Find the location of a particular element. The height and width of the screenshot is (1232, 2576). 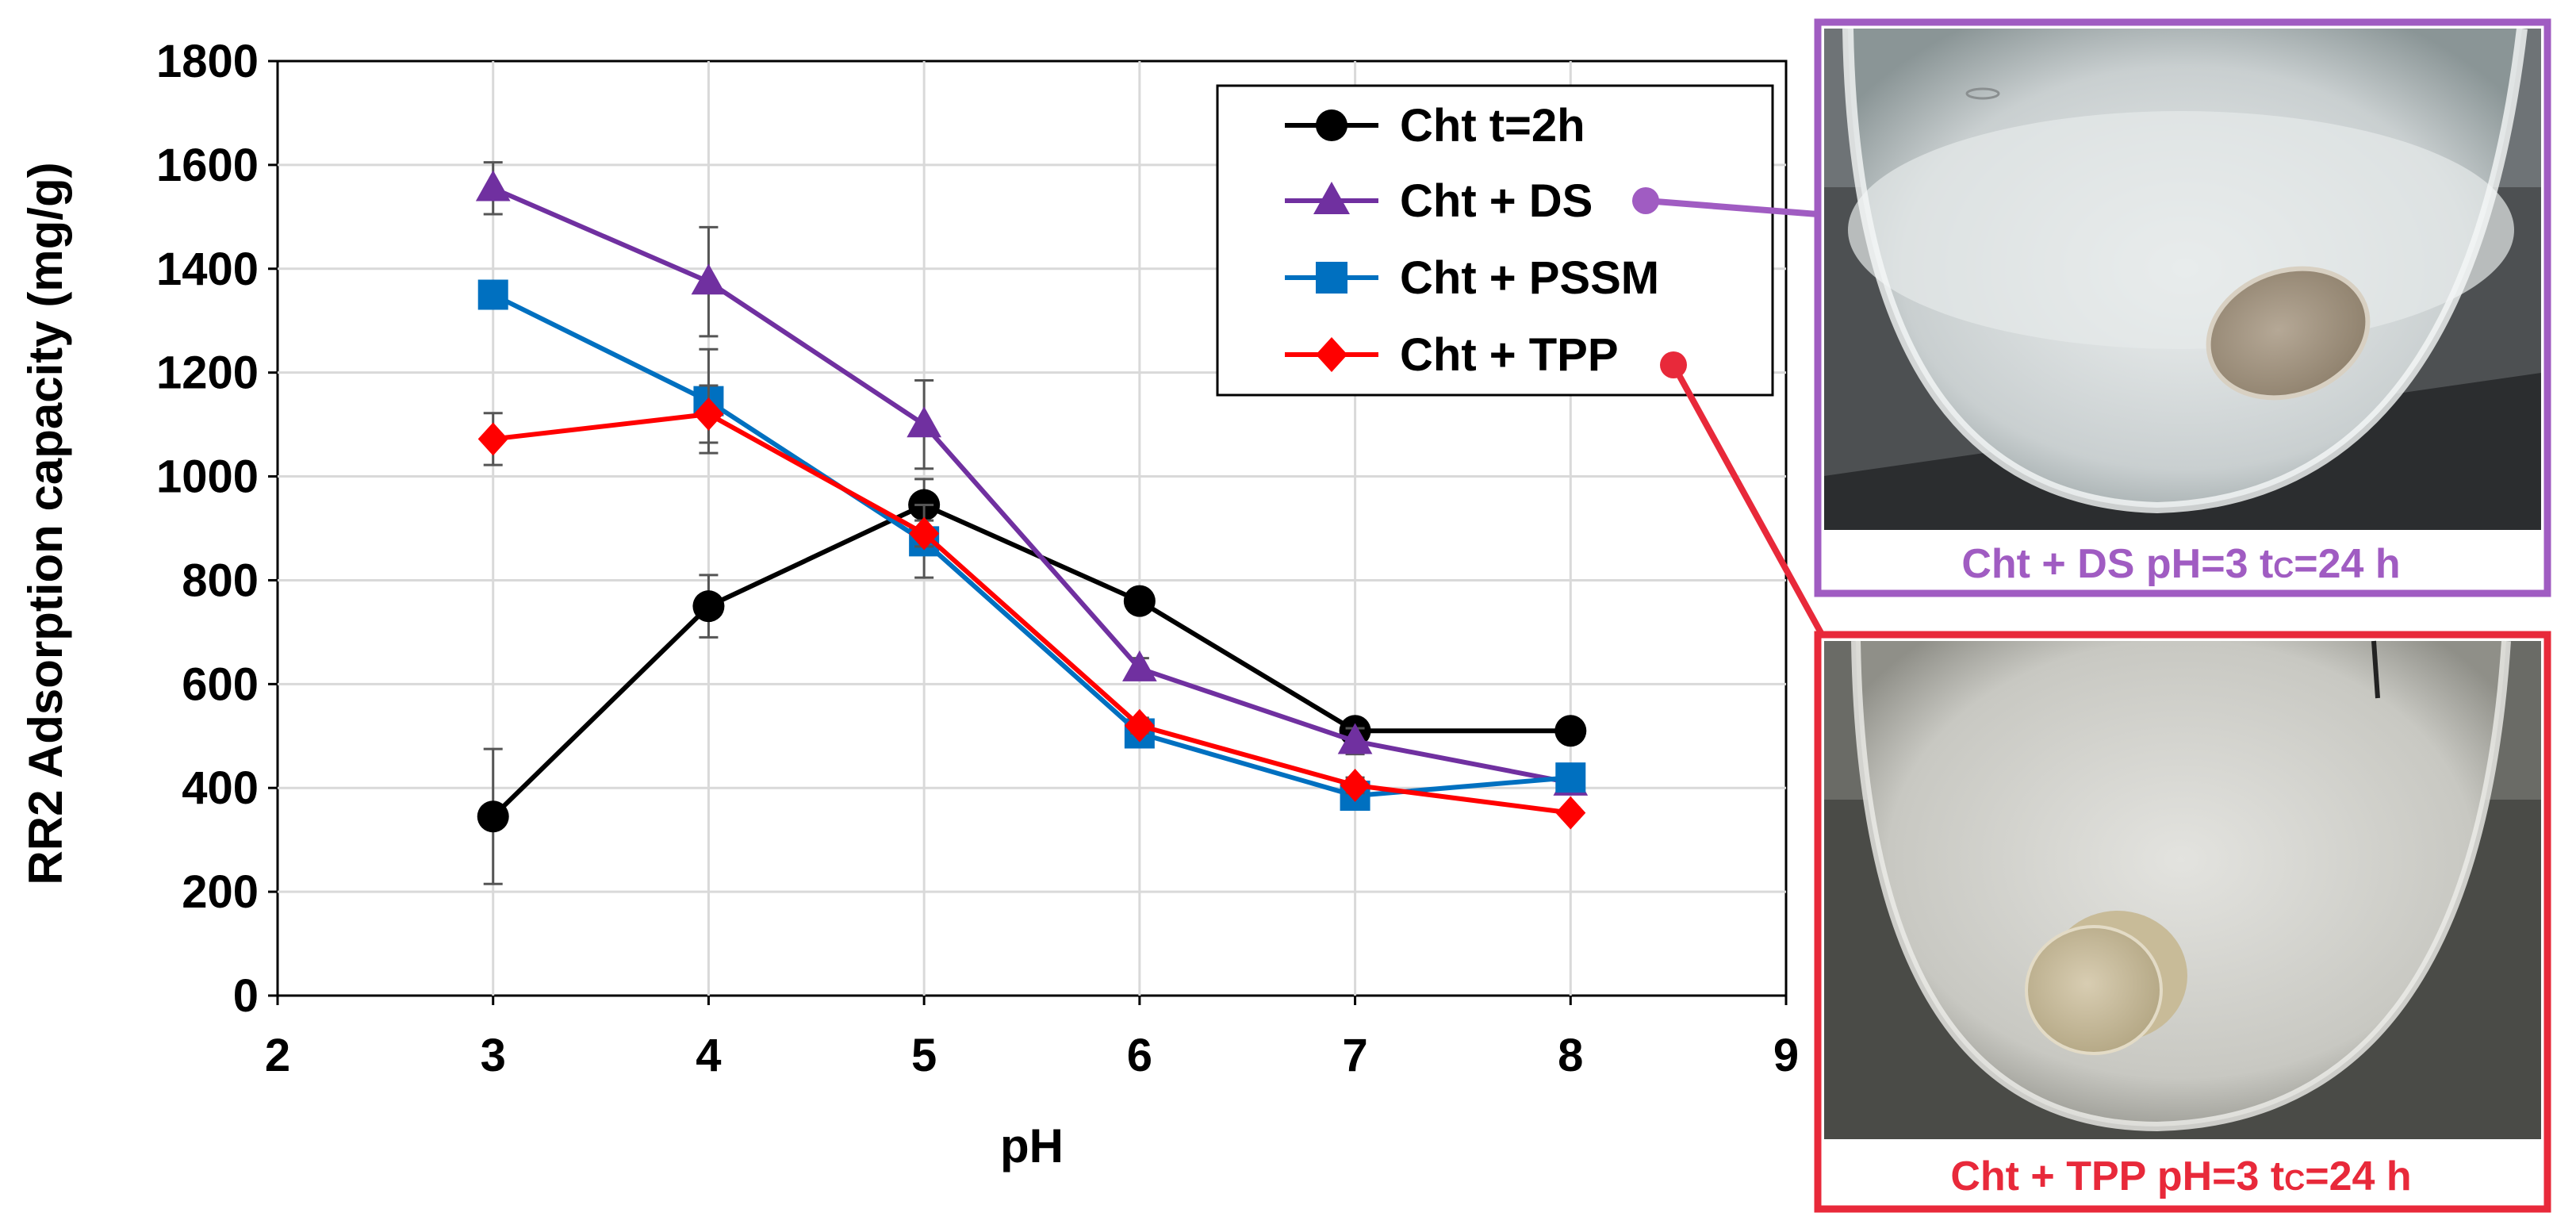

y-tick-label: 1200 is located at coordinates (207, 373).